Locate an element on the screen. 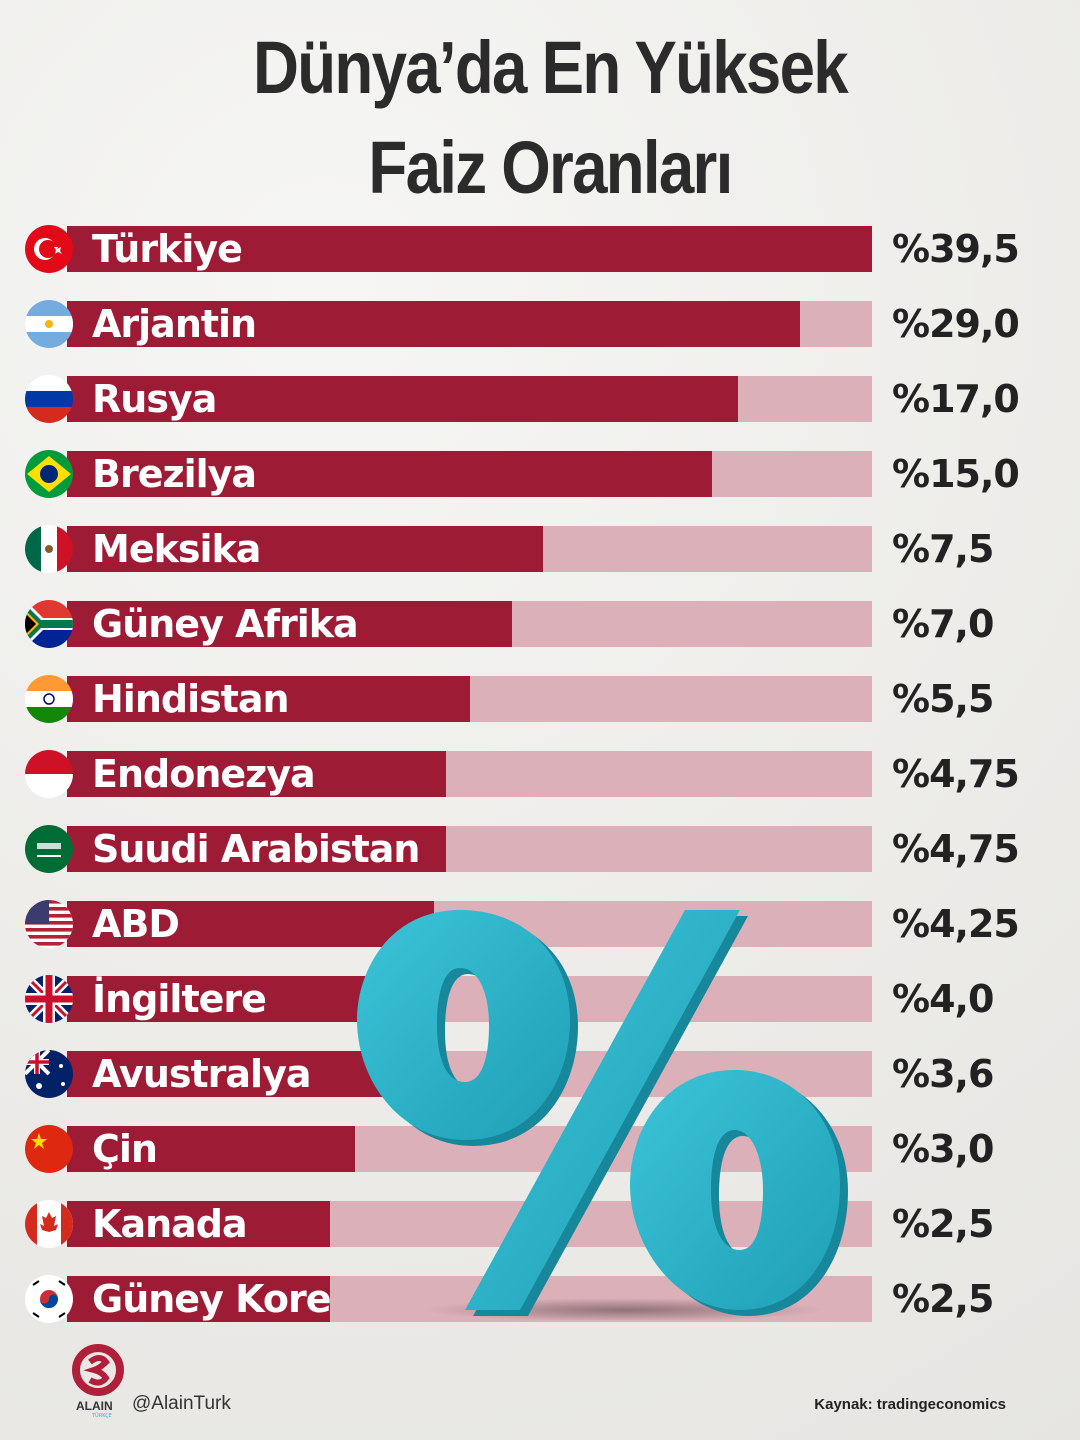 The width and height of the screenshot is (1080, 1440). country-label: ABD is located at coordinates (136, 924).